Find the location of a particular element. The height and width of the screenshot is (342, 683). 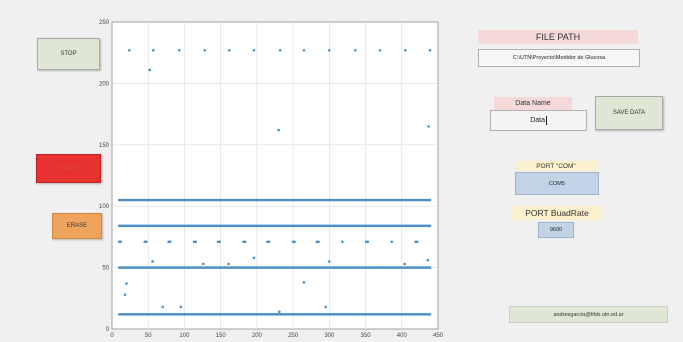

file-path-input: C:\UTN\Proyecto\Medidor de Glucosa is located at coordinates (559, 58).